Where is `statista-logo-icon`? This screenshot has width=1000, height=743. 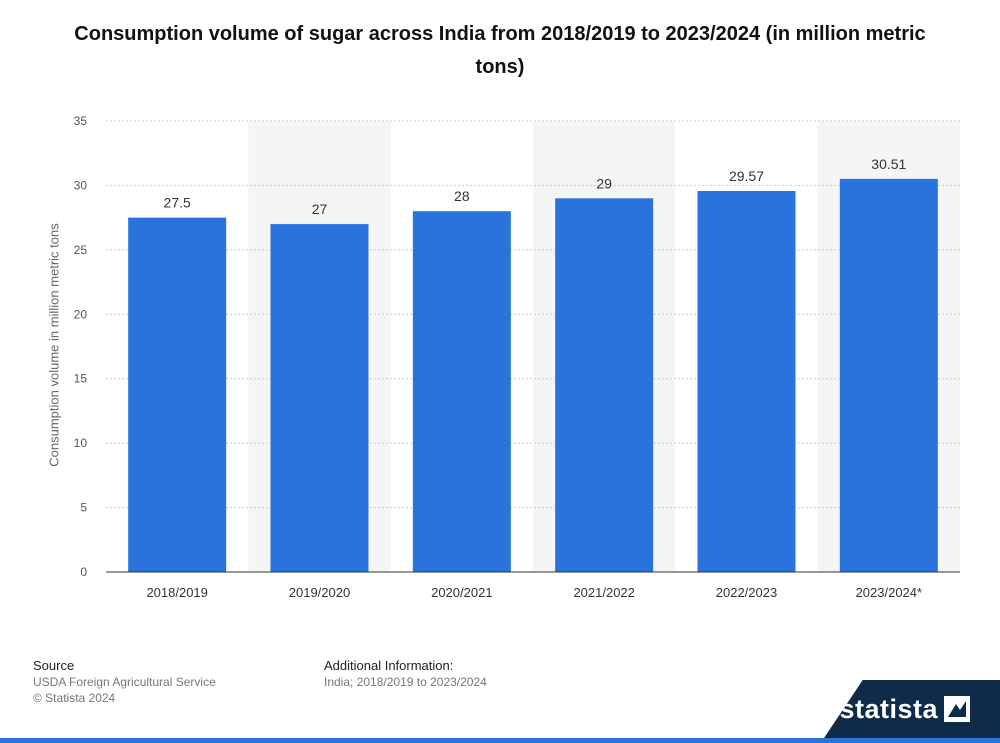 statista-logo-icon is located at coordinates (957, 709).